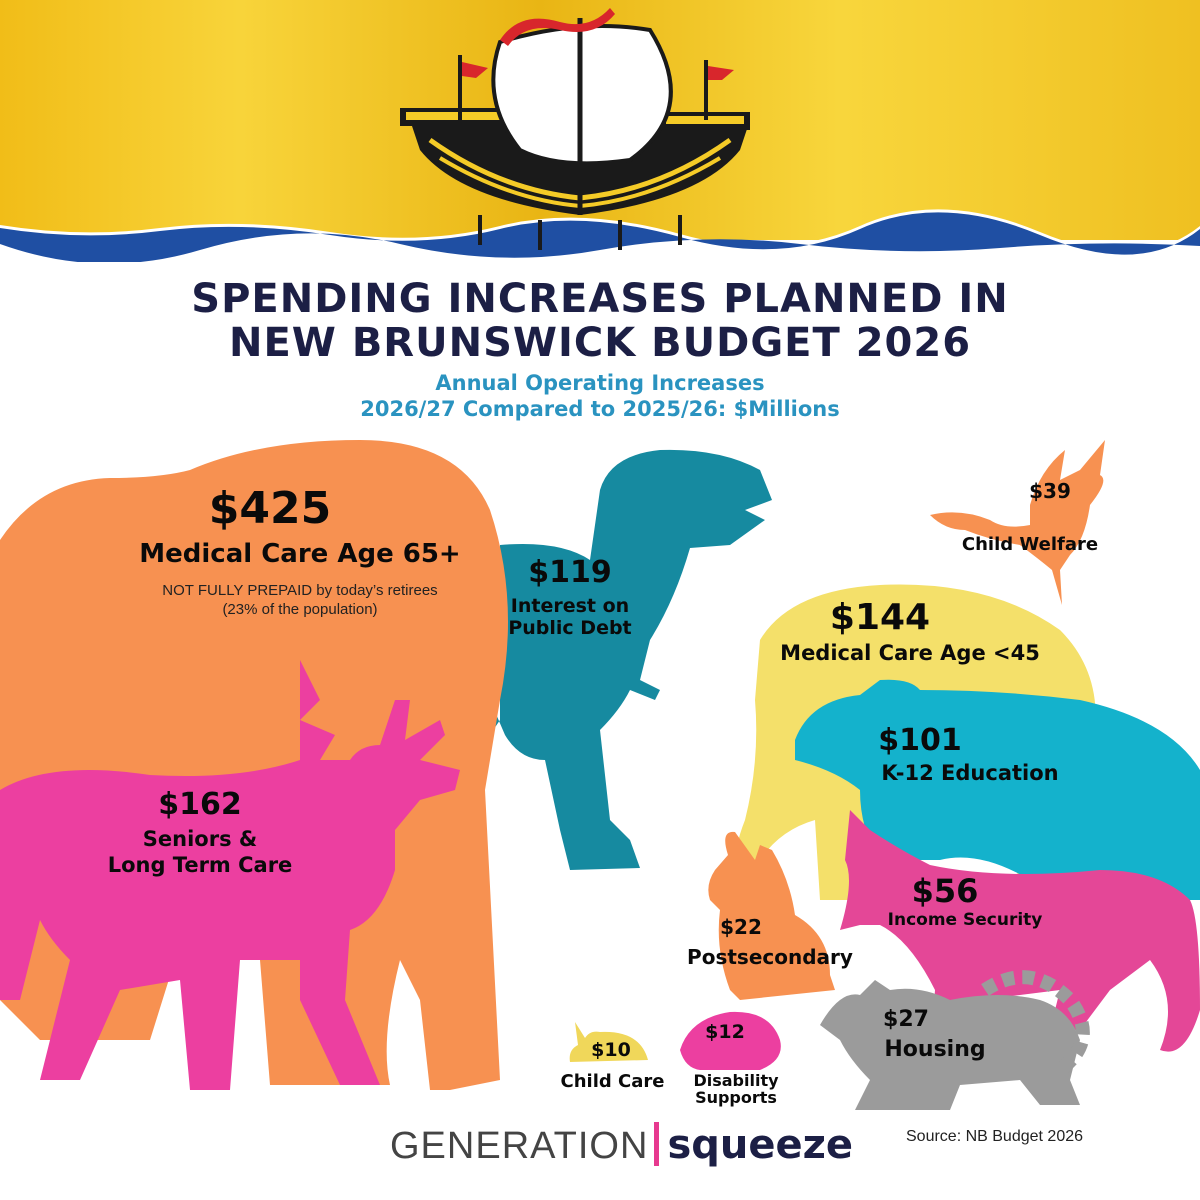  Describe the element at coordinates (270, 508) in the screenshot. I see `value-label-425: $425` at that location.